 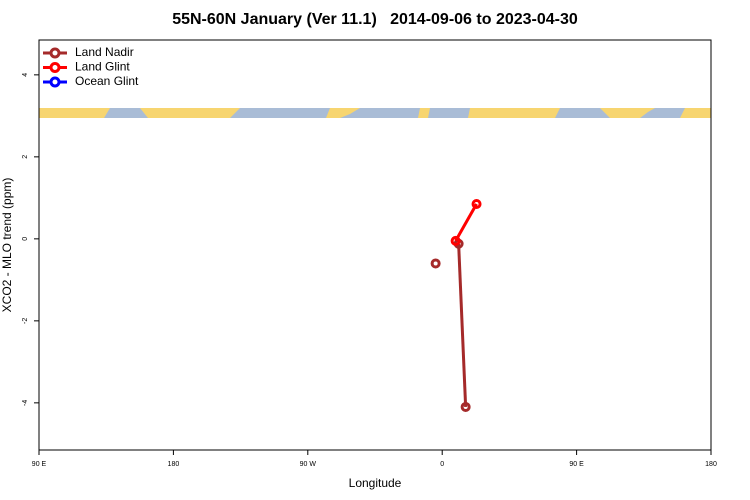 I want to click on legend-label: Land Nadir, so click(x=104, y=52).